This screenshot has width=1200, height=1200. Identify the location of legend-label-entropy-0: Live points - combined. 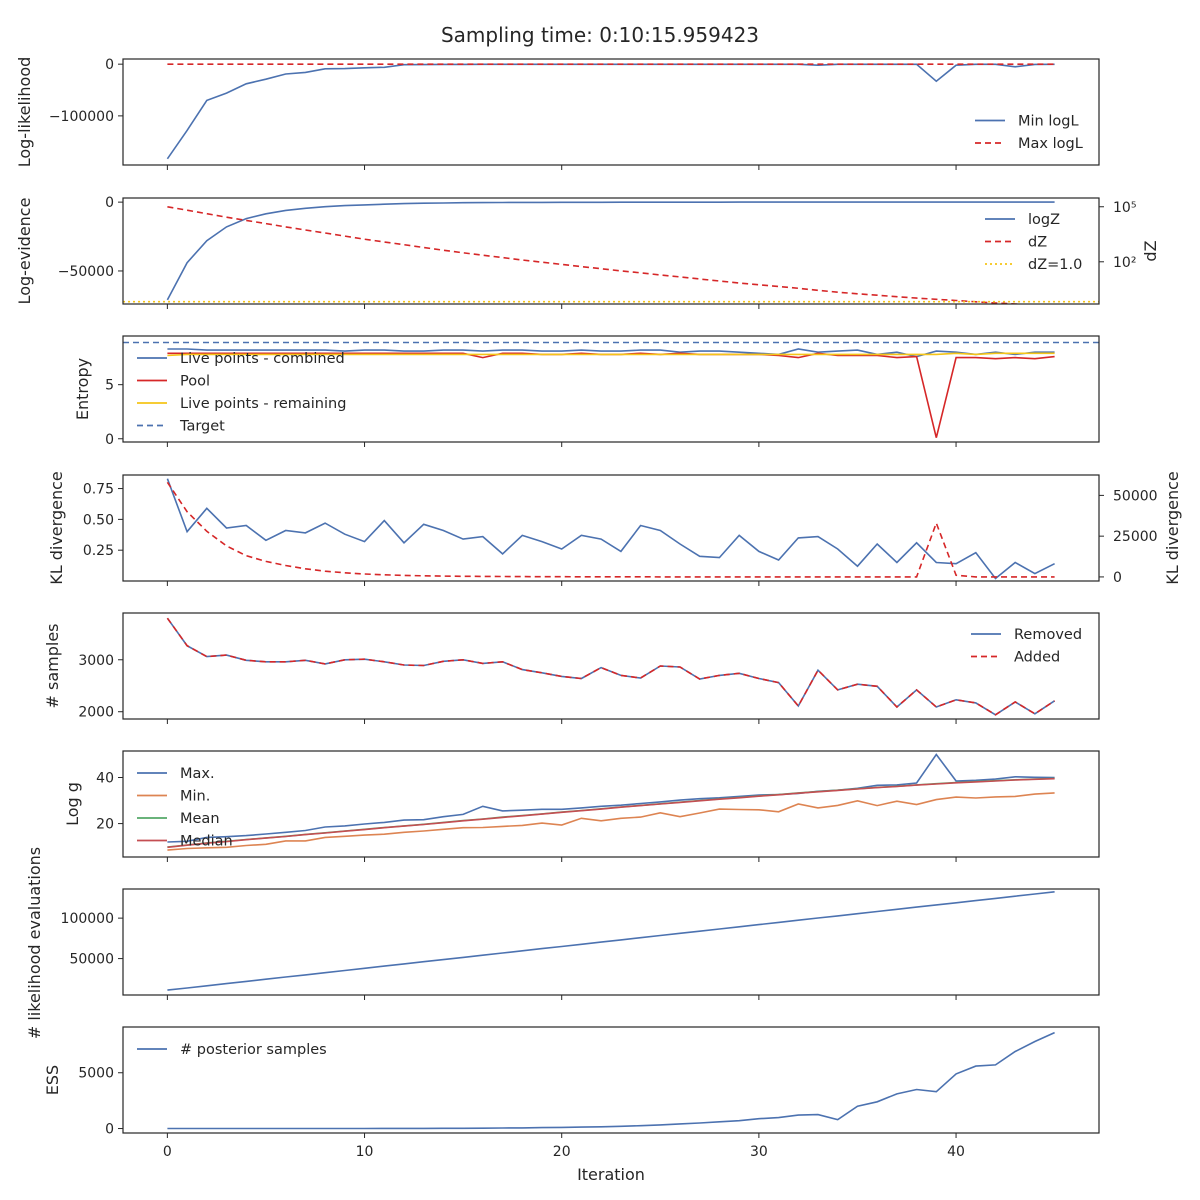
(262, 359).